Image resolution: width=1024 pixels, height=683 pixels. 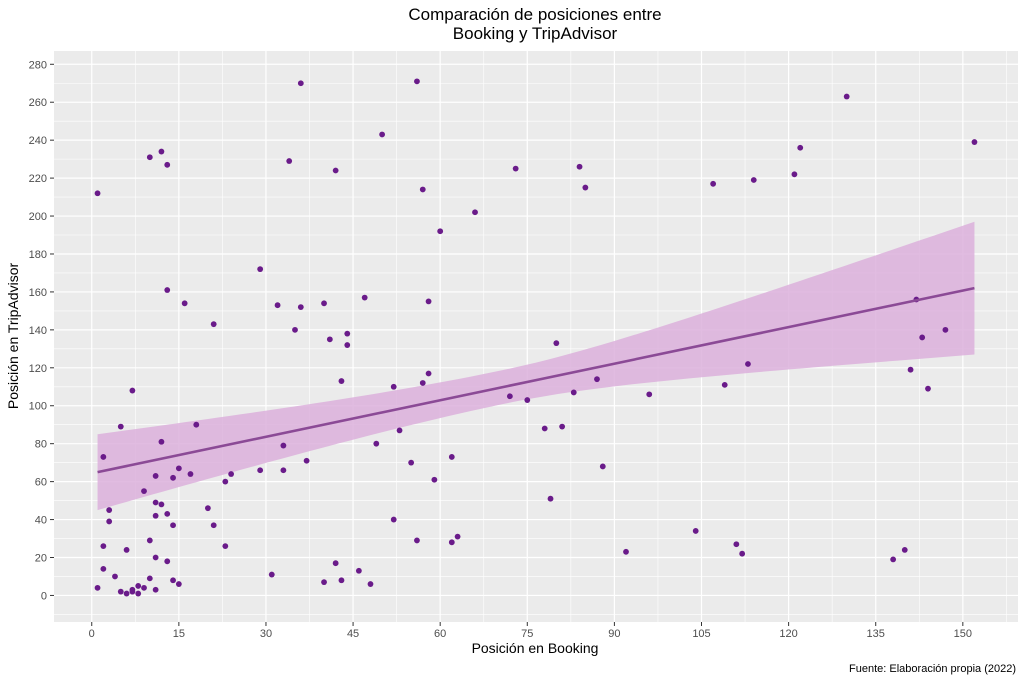 I want to click on y-tick-label: 180, so click(x=38, y=255).